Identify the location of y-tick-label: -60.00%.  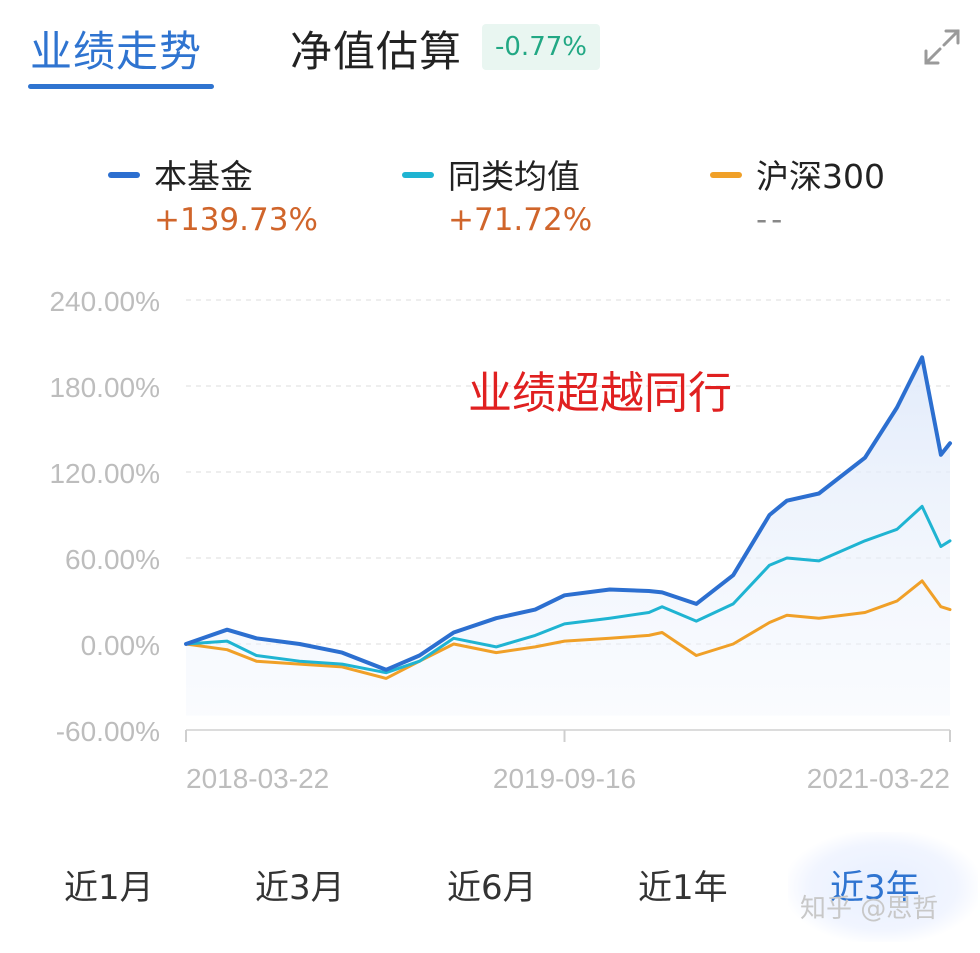
(108, 731).